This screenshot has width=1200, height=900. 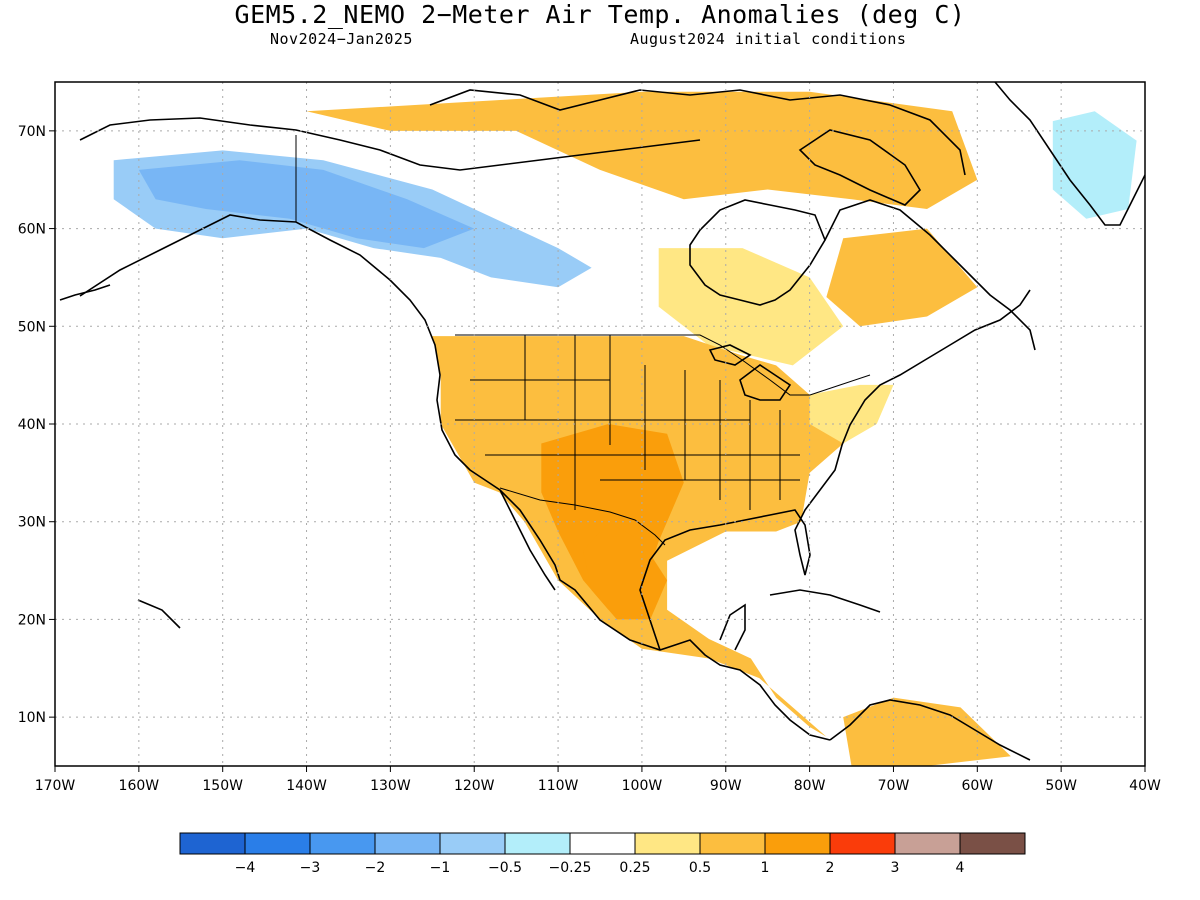 What do you see at coordinates (726, 786) in the screenshot?
I see `lon-tick-label: 90W` at bounding box center [726, 786].